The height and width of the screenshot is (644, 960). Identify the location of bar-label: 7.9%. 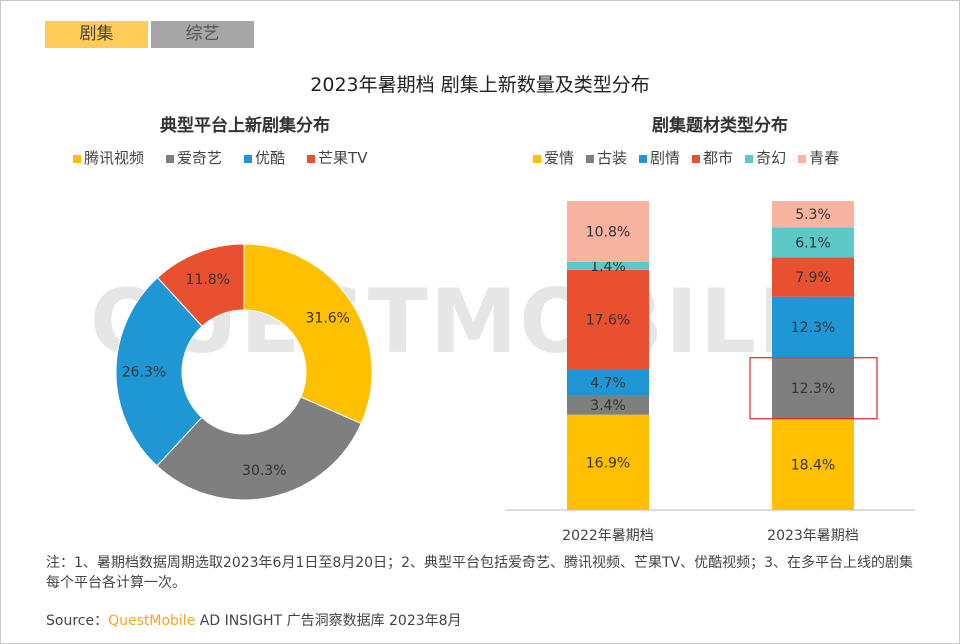
(813, 278).